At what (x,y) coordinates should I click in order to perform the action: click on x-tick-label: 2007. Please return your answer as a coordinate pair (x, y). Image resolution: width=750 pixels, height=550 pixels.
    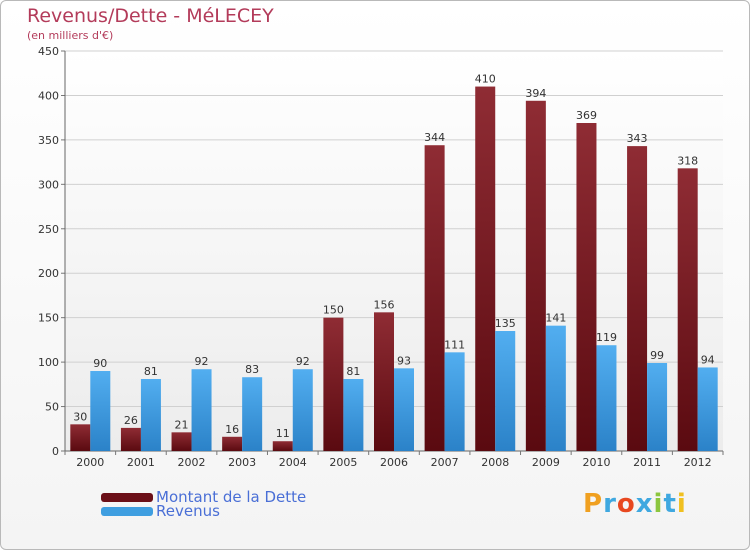
    Looking at the image, I should click on (445, 462).